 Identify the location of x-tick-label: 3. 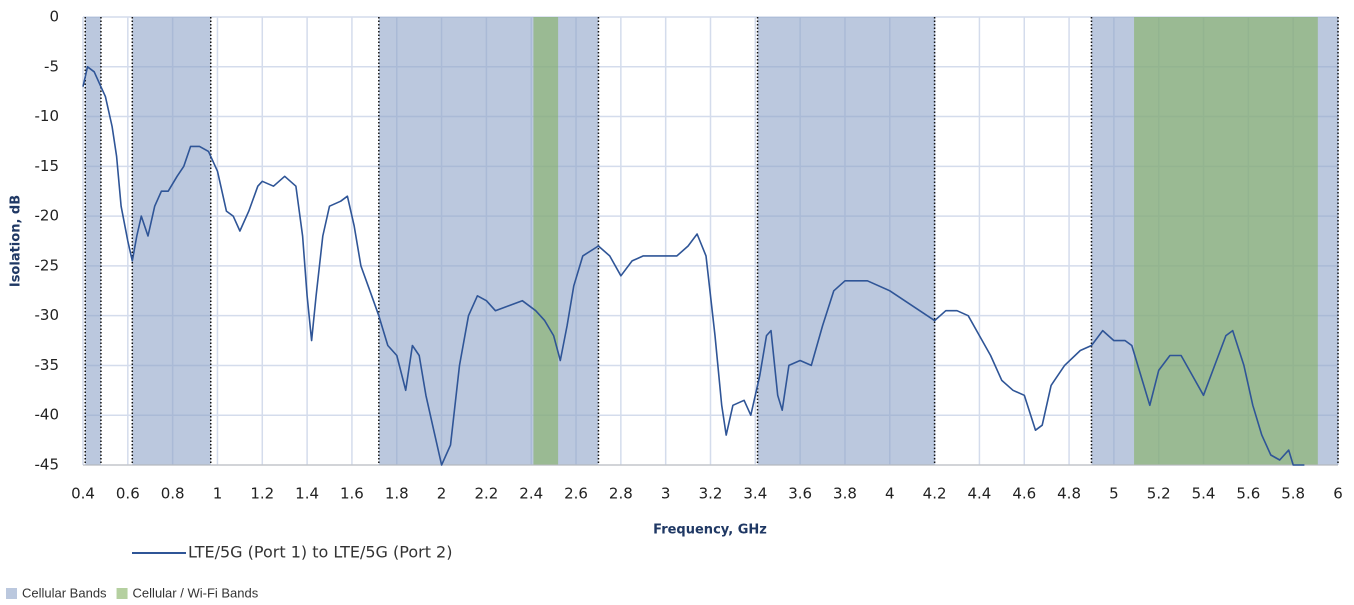
(666, 494).